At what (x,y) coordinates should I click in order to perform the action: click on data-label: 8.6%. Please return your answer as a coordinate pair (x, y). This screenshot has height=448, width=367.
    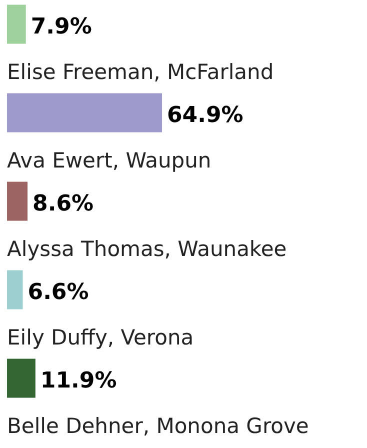
    Looking at the image, I should click on (63, 203).